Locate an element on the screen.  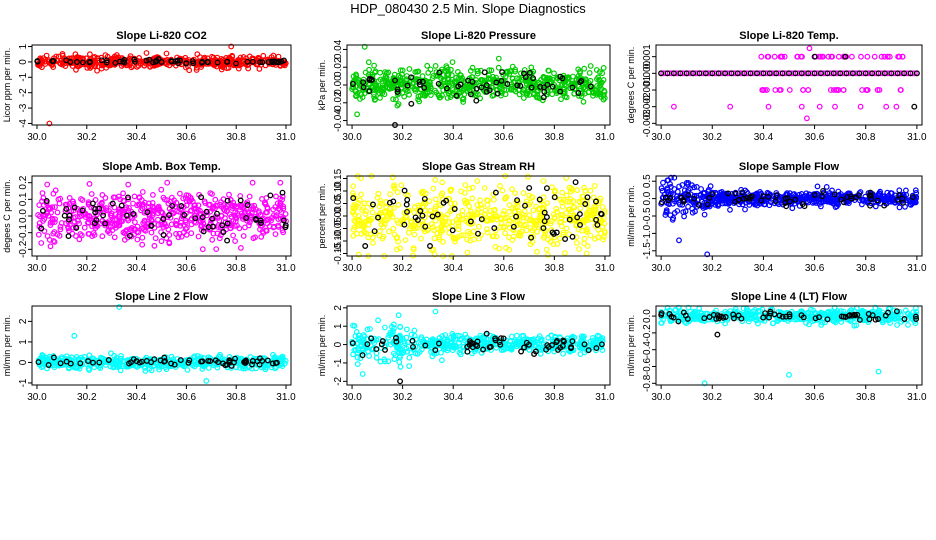
y-axis-label: degees C per min. is located at coordinates (7, 216).